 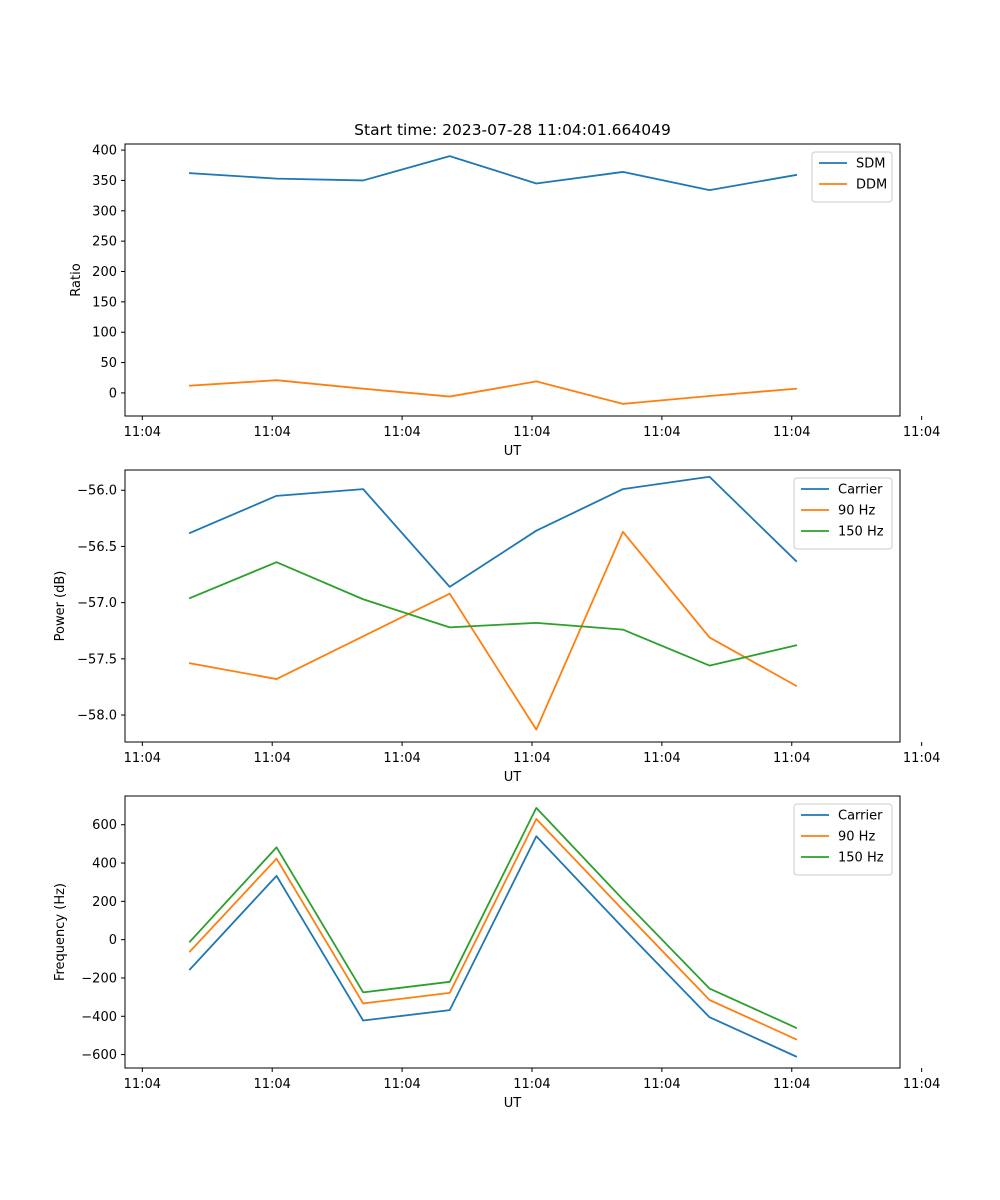 What do you see at coordinates (99, 1055) in the screenshot?
I see `y-tick-label: −600` at bounding box center [99, 1055].